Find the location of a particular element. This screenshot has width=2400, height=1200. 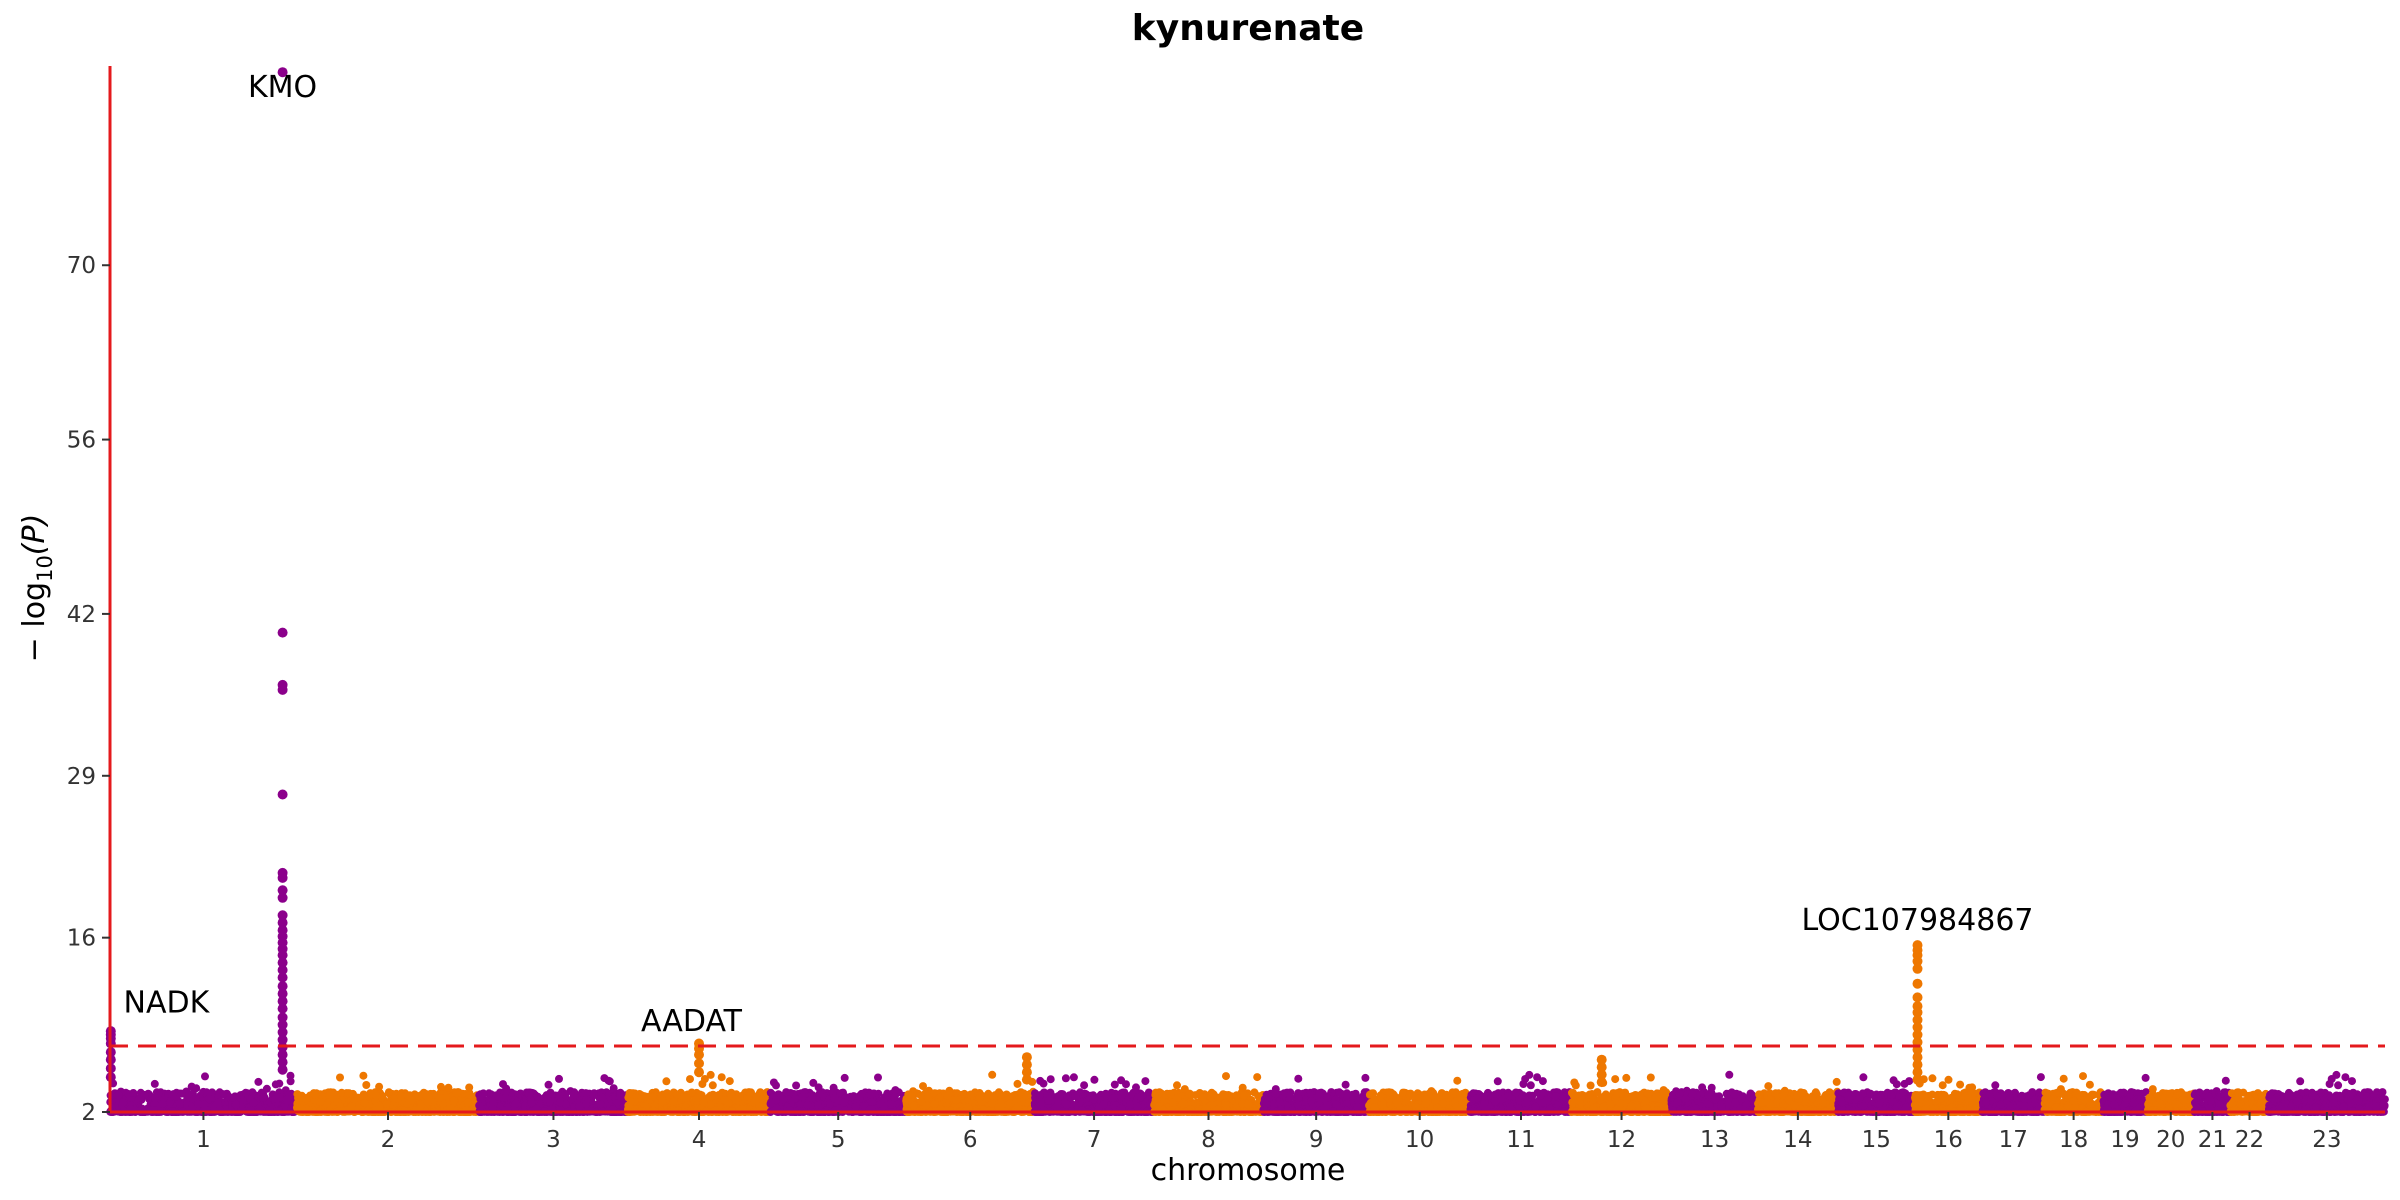

points-layer is located at coordinates (1247, 1093).